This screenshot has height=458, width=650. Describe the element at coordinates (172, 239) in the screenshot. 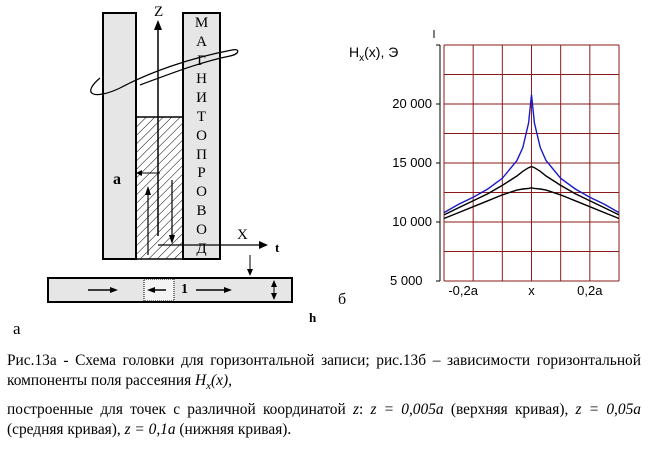

I see `flux-arrow-down-head` at that location.